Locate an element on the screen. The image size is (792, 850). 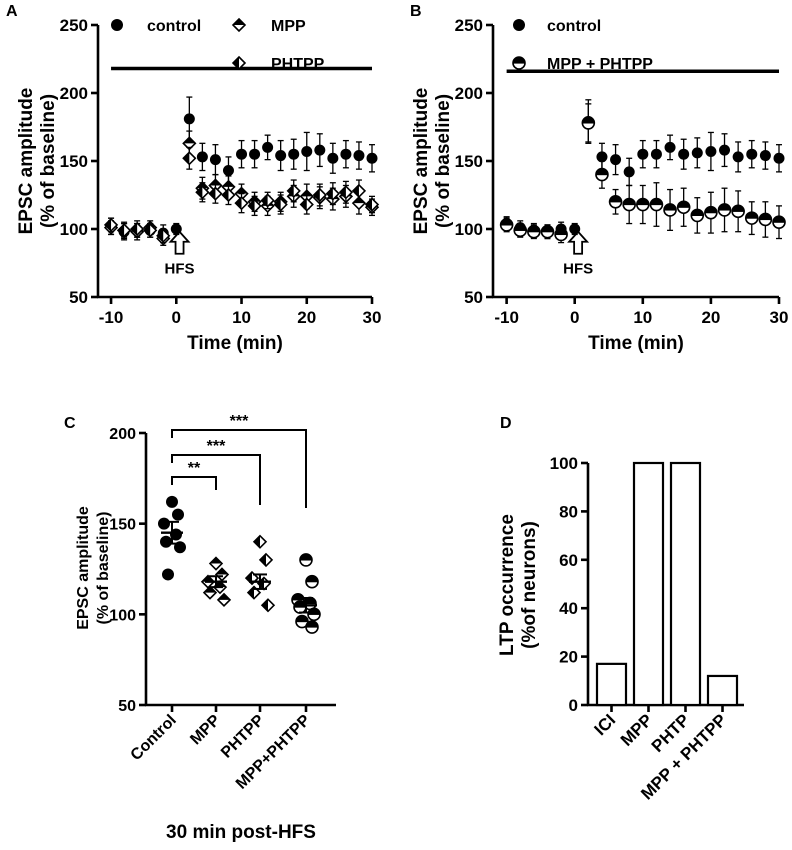
group-phtpp is located at coordinates (260, 573).